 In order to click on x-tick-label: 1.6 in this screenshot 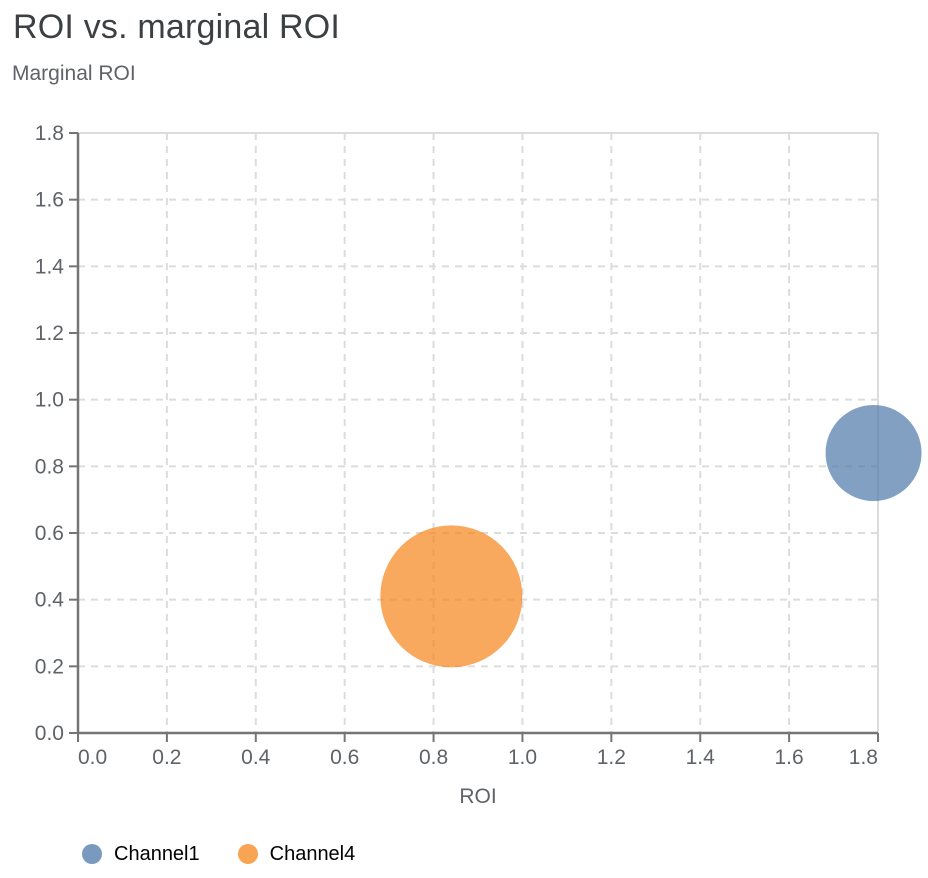, I will do `click(789, 757)`.